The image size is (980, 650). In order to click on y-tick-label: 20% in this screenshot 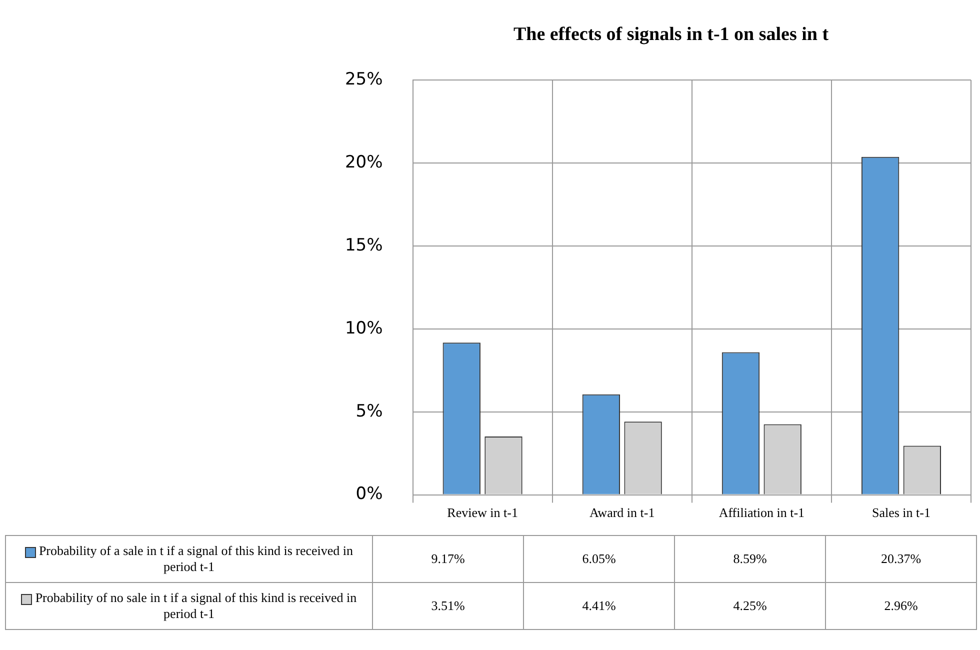, I will do `click(363, 162)`.